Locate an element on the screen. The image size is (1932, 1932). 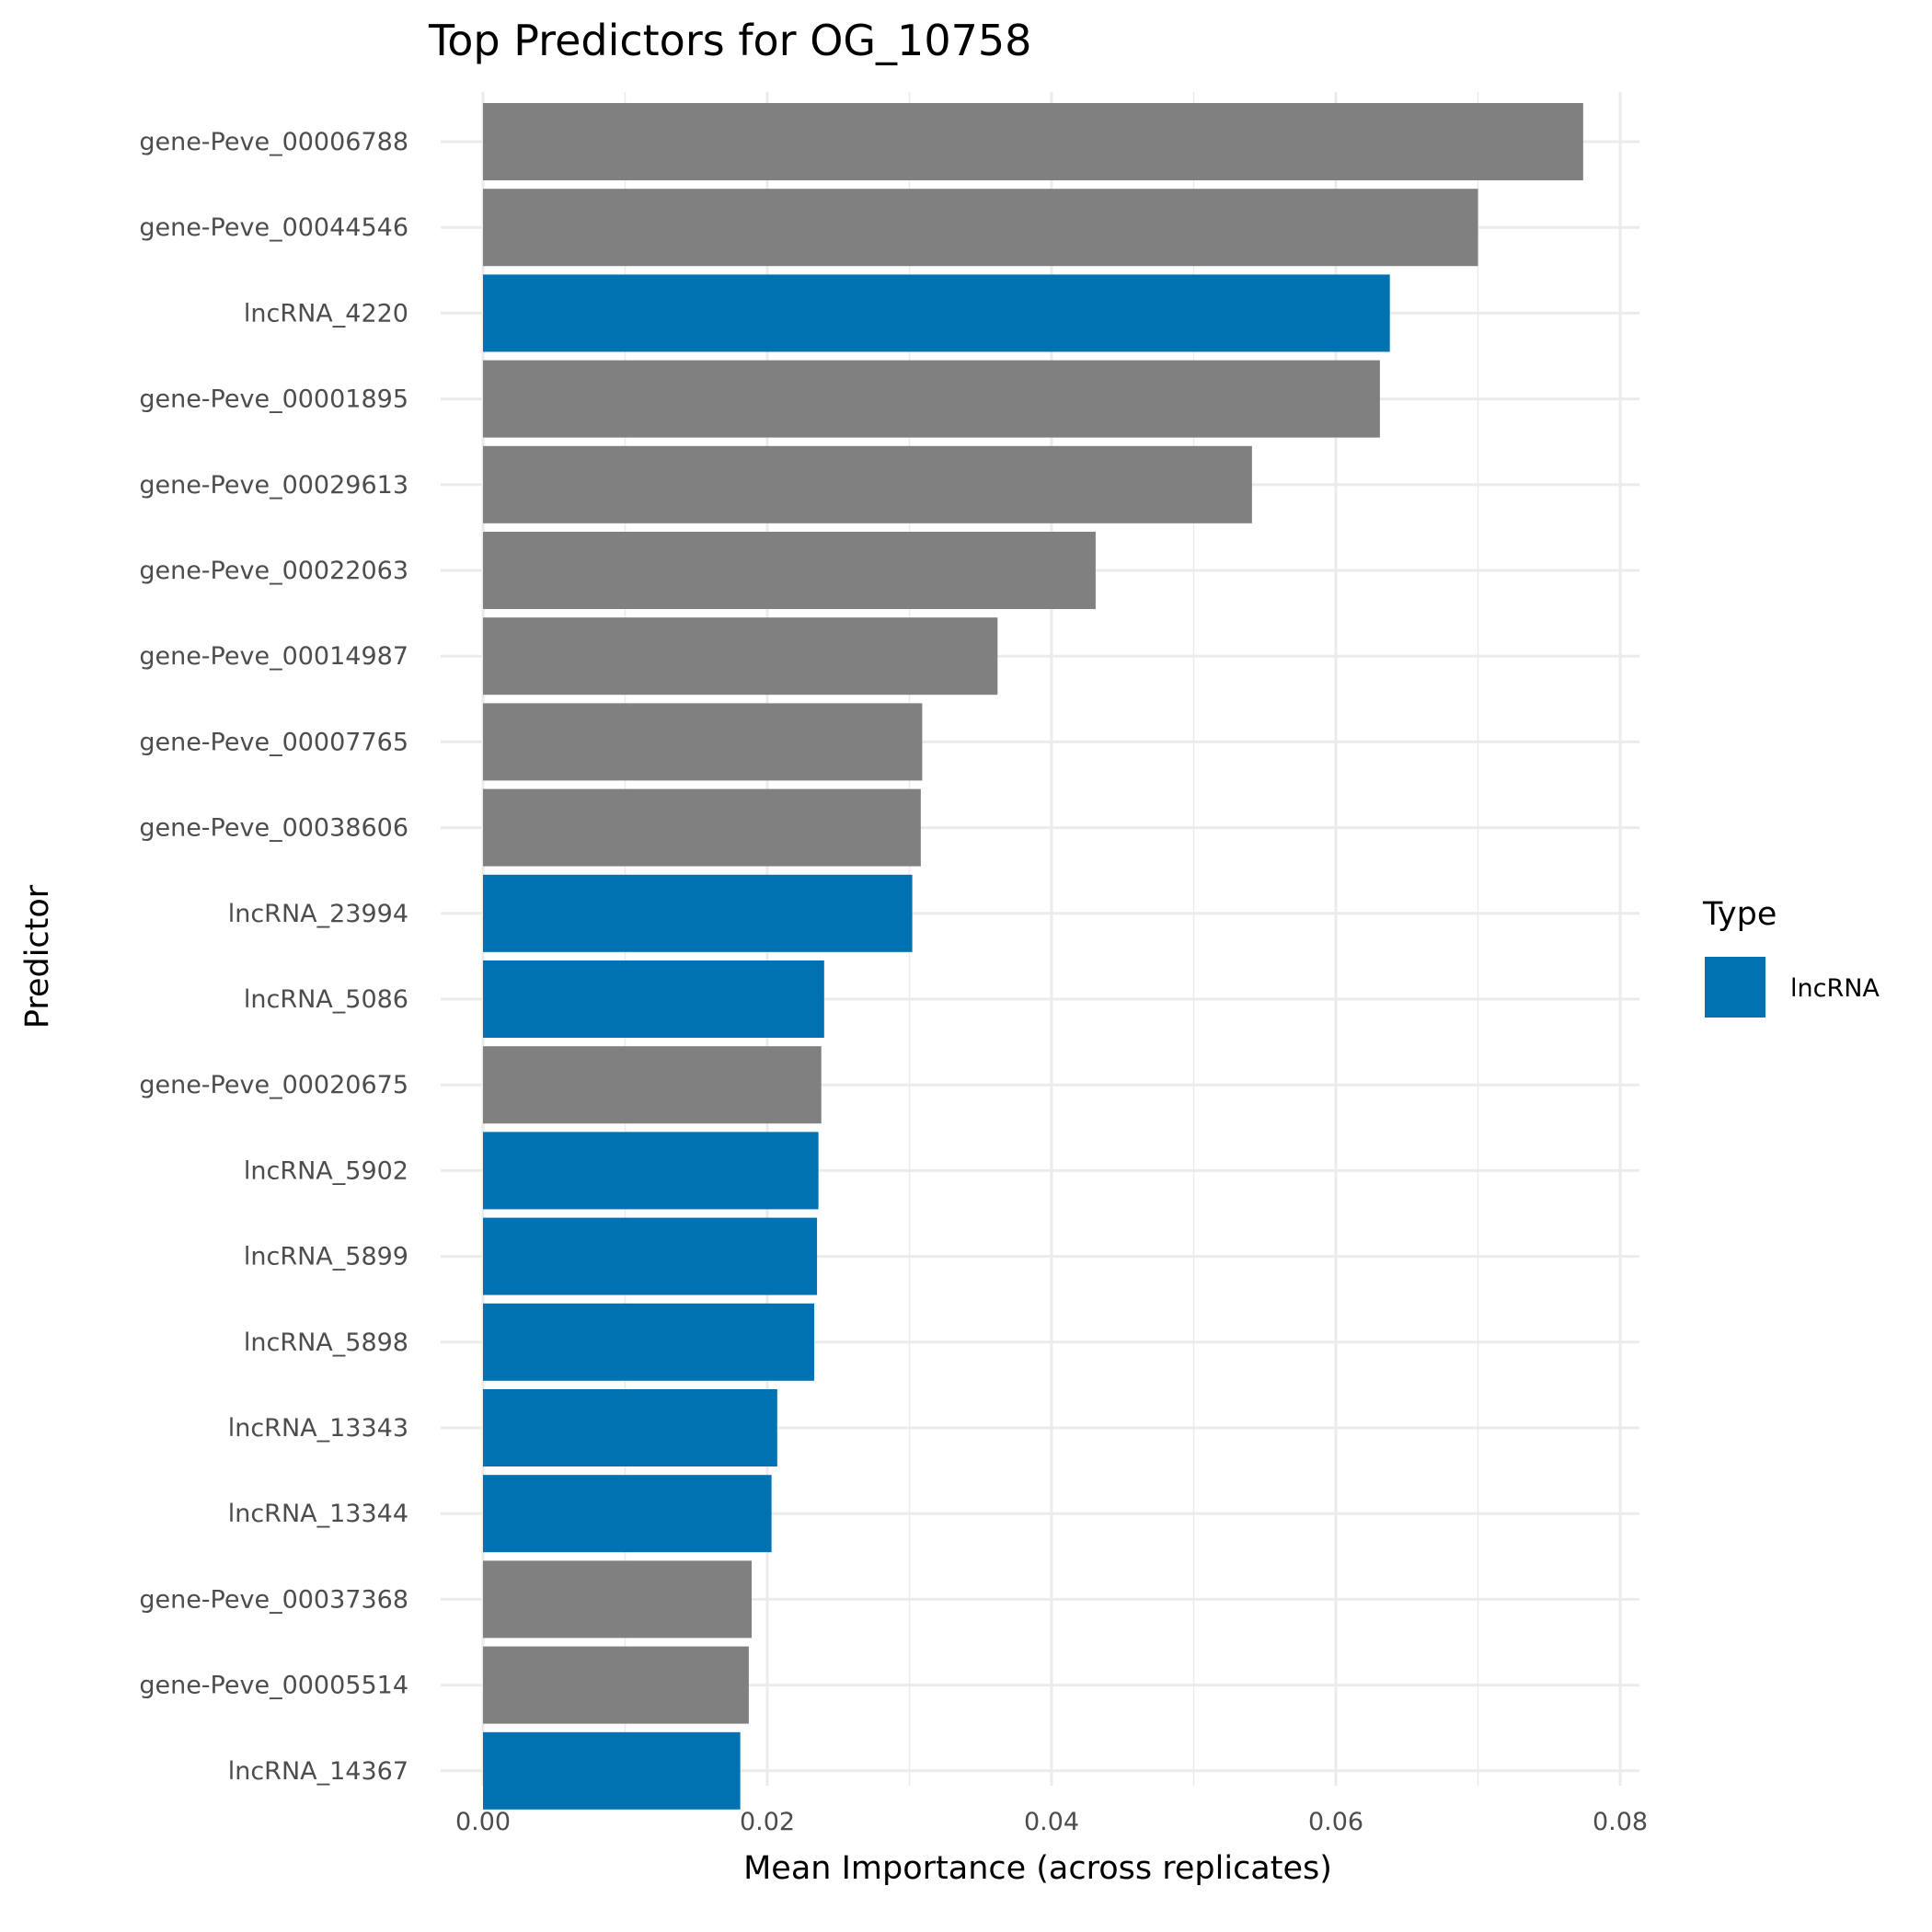
x-tick-labels: 0.00 0.02 0.04 0.06 0.08 is located at coordinates (1051, 1822).